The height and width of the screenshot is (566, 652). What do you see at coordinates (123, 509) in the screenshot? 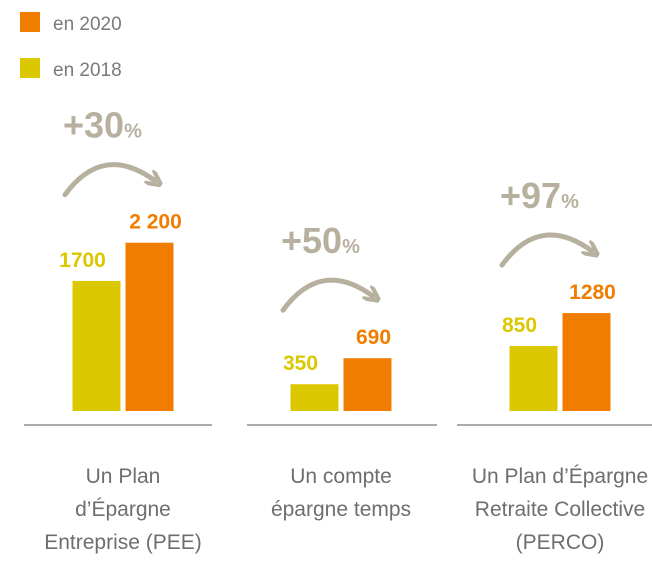
I see `category-label: d’Épargne` at bounding box center [123, 509].